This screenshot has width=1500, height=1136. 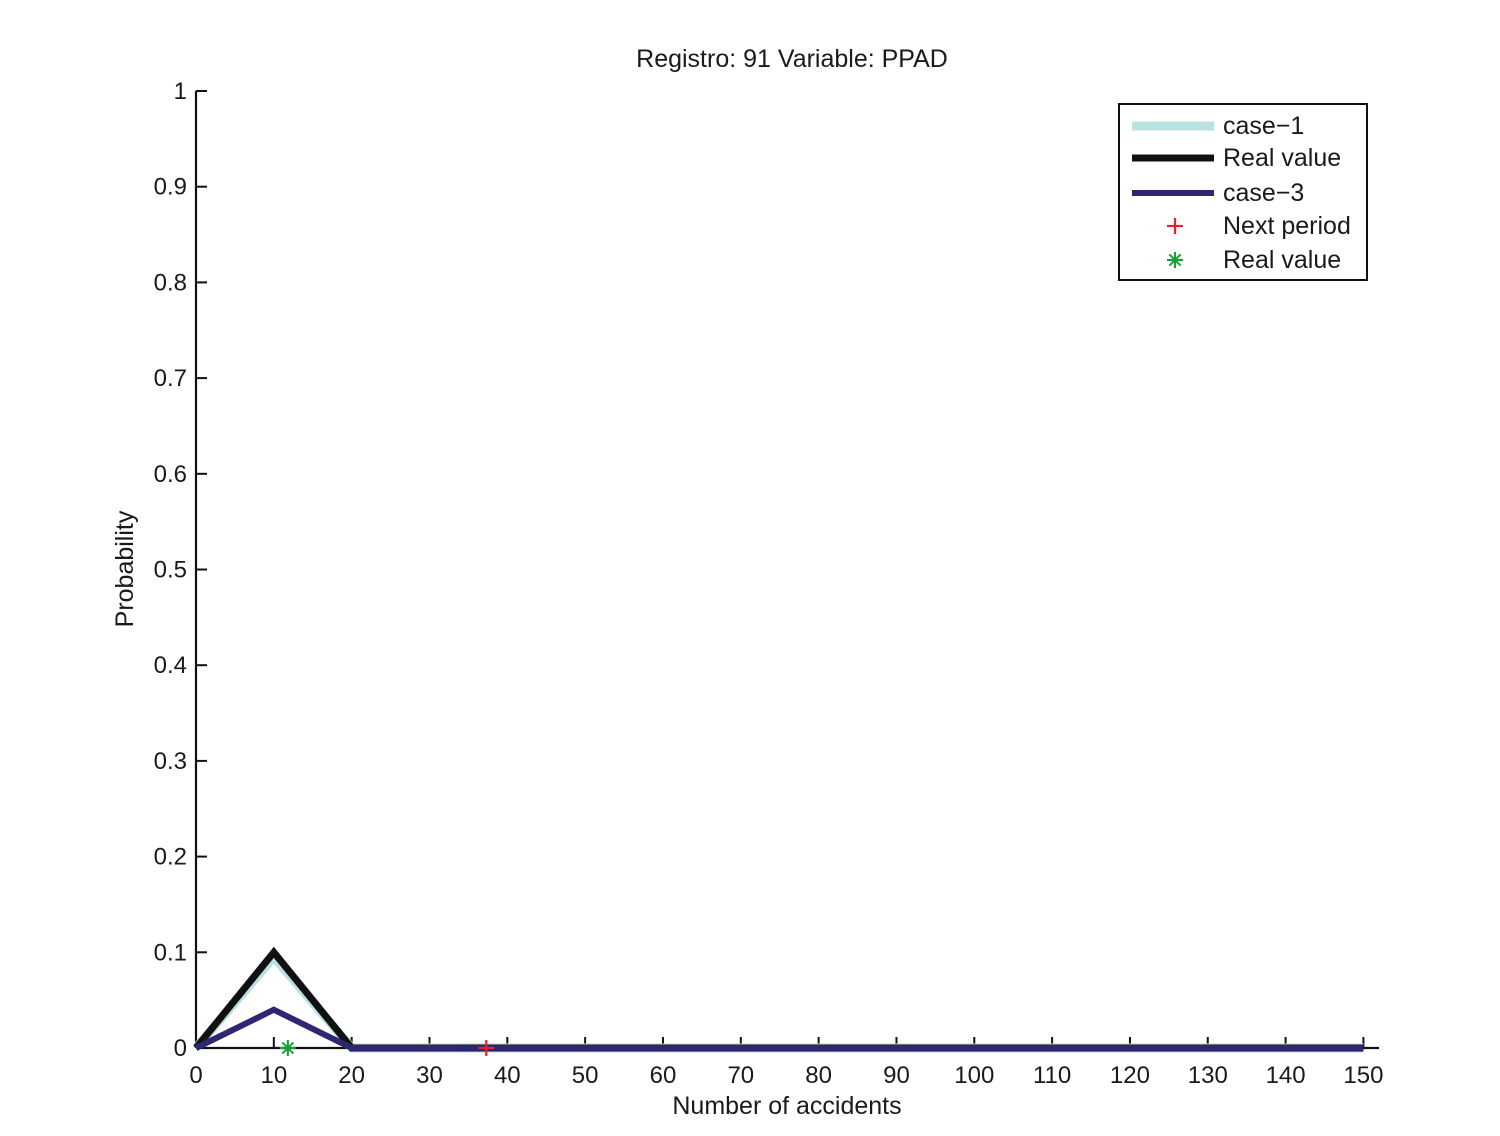 I want to click on y-tick-label: 0.3, so click(x=170, y=761).